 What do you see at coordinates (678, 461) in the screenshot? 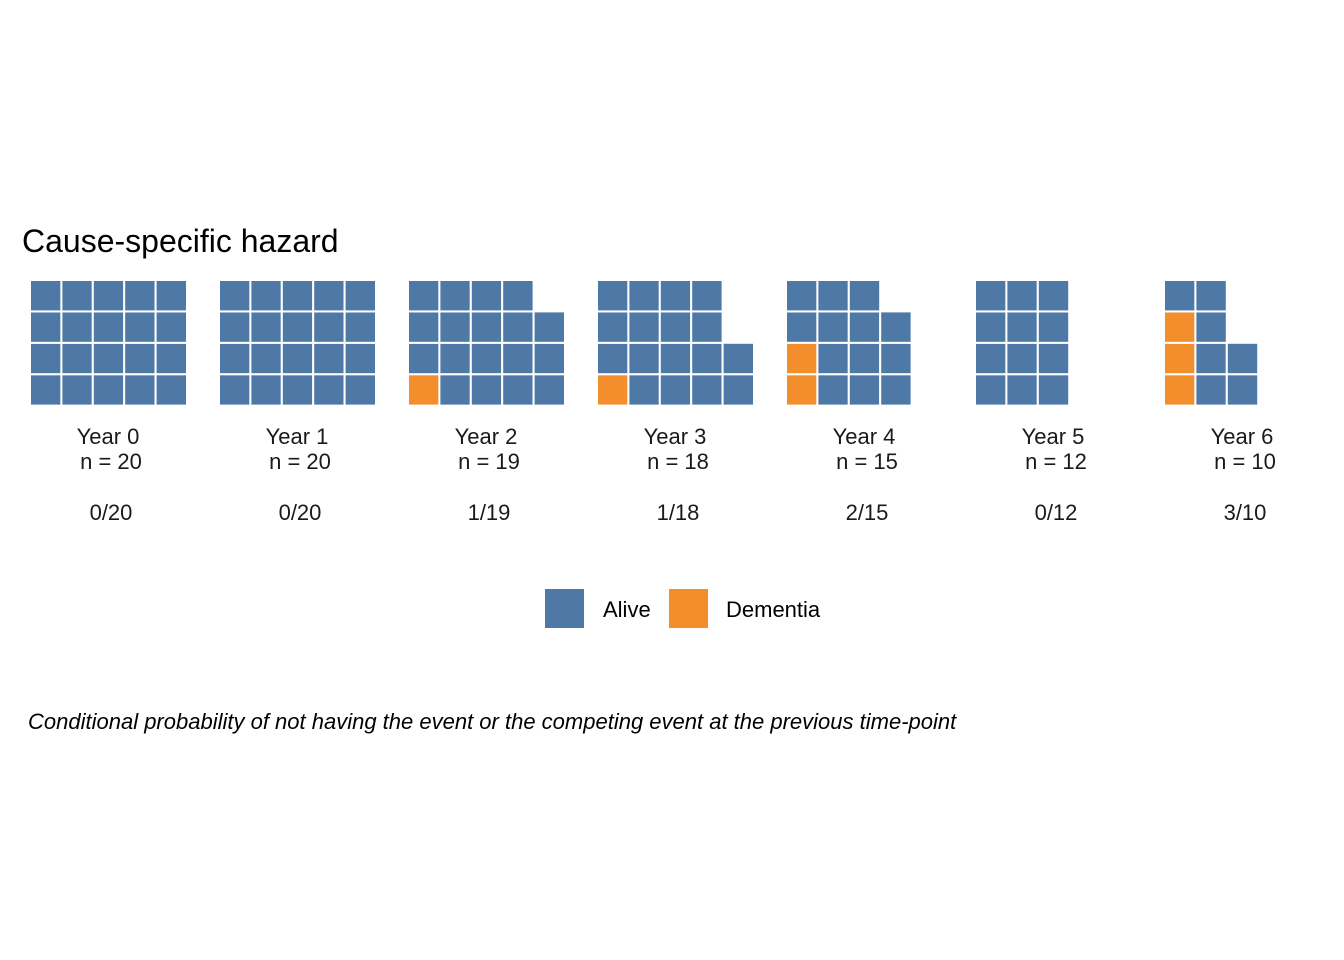
I see `panel-n-label: n = 18` at bounding box center [678, 461].